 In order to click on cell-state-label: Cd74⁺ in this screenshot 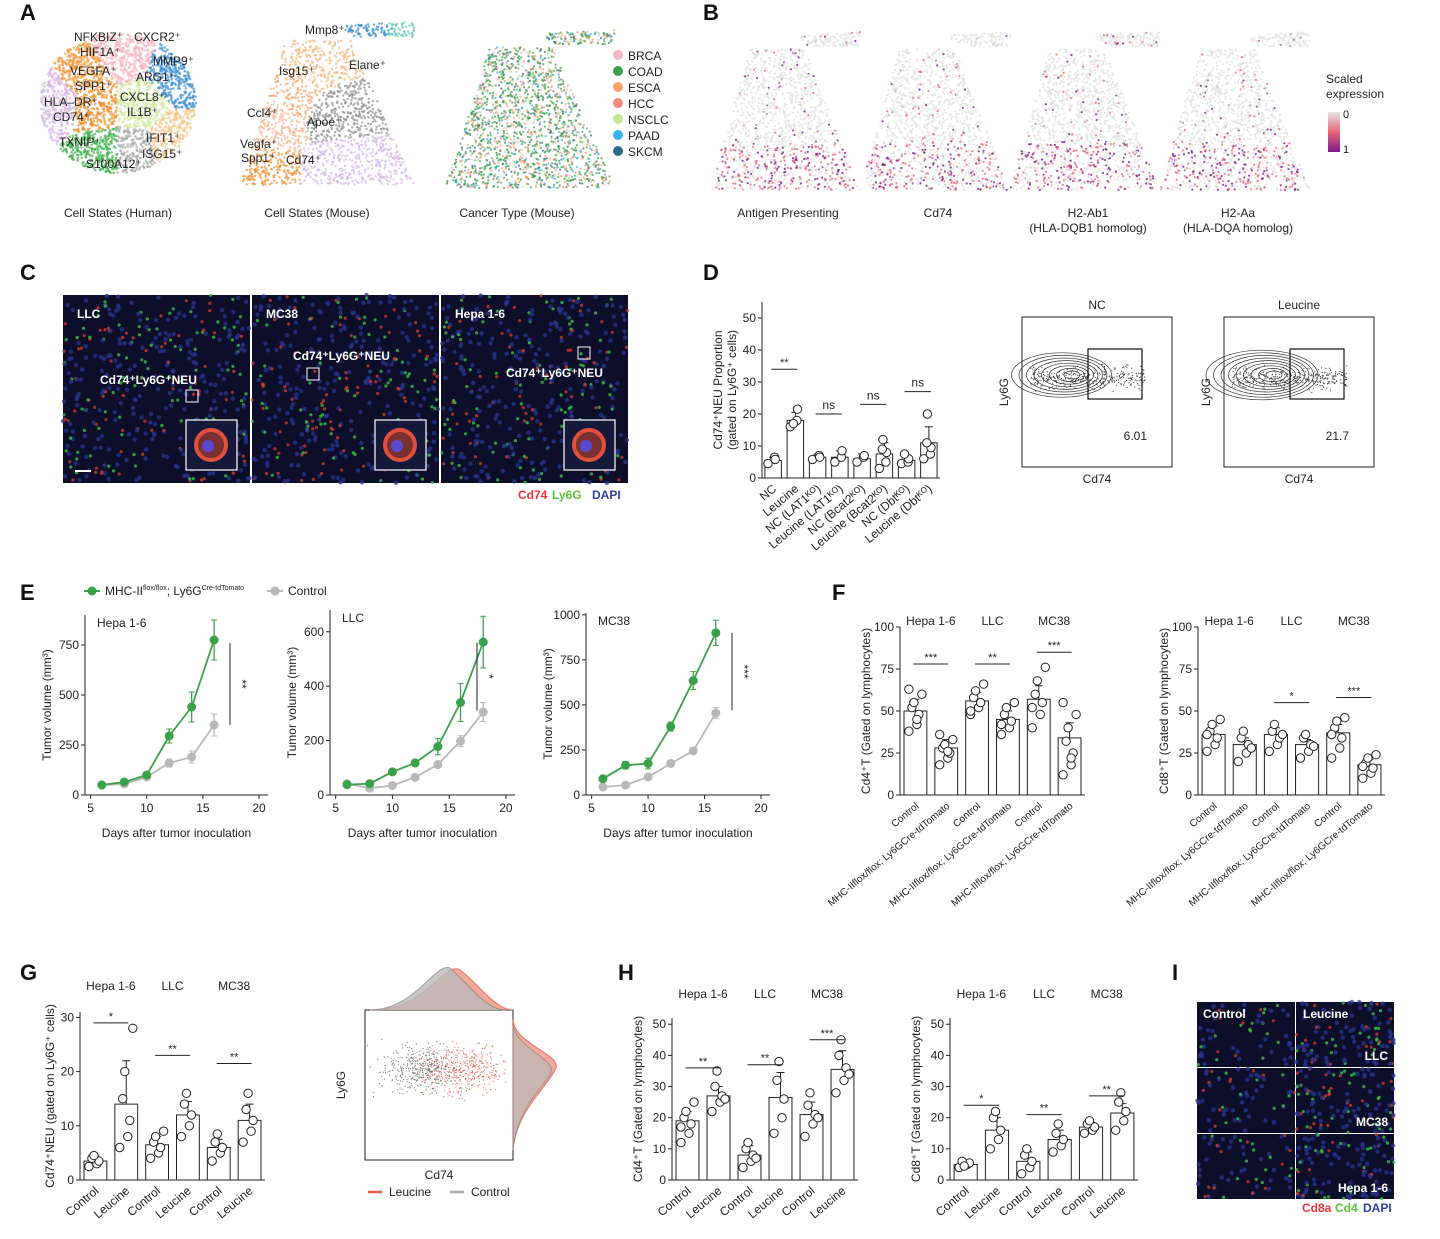, I will do `click(303, 160)`.